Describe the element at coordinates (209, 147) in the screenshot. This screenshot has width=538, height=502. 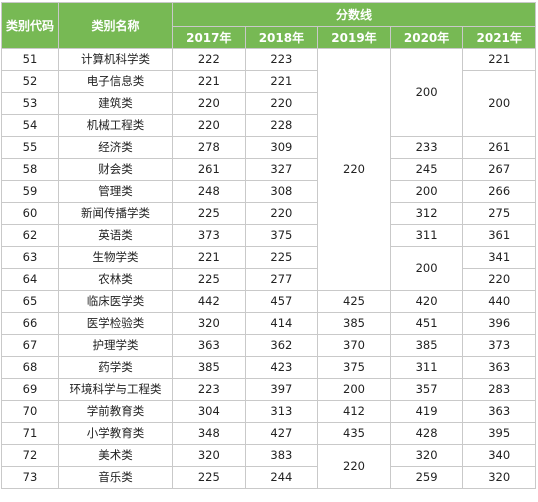
I see `cell-2017: 278` at that location.